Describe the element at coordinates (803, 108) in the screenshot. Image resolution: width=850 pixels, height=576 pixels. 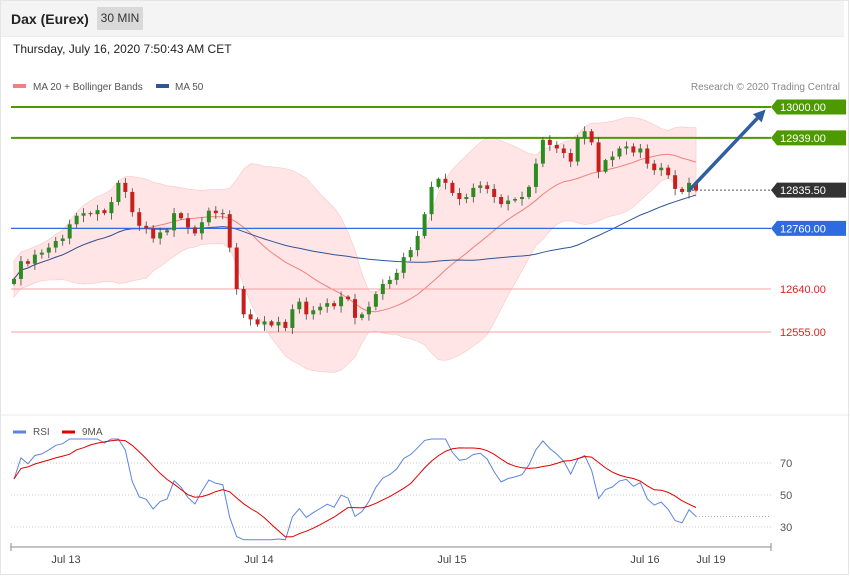
I see `level-label-0: 13000.00` at that location.